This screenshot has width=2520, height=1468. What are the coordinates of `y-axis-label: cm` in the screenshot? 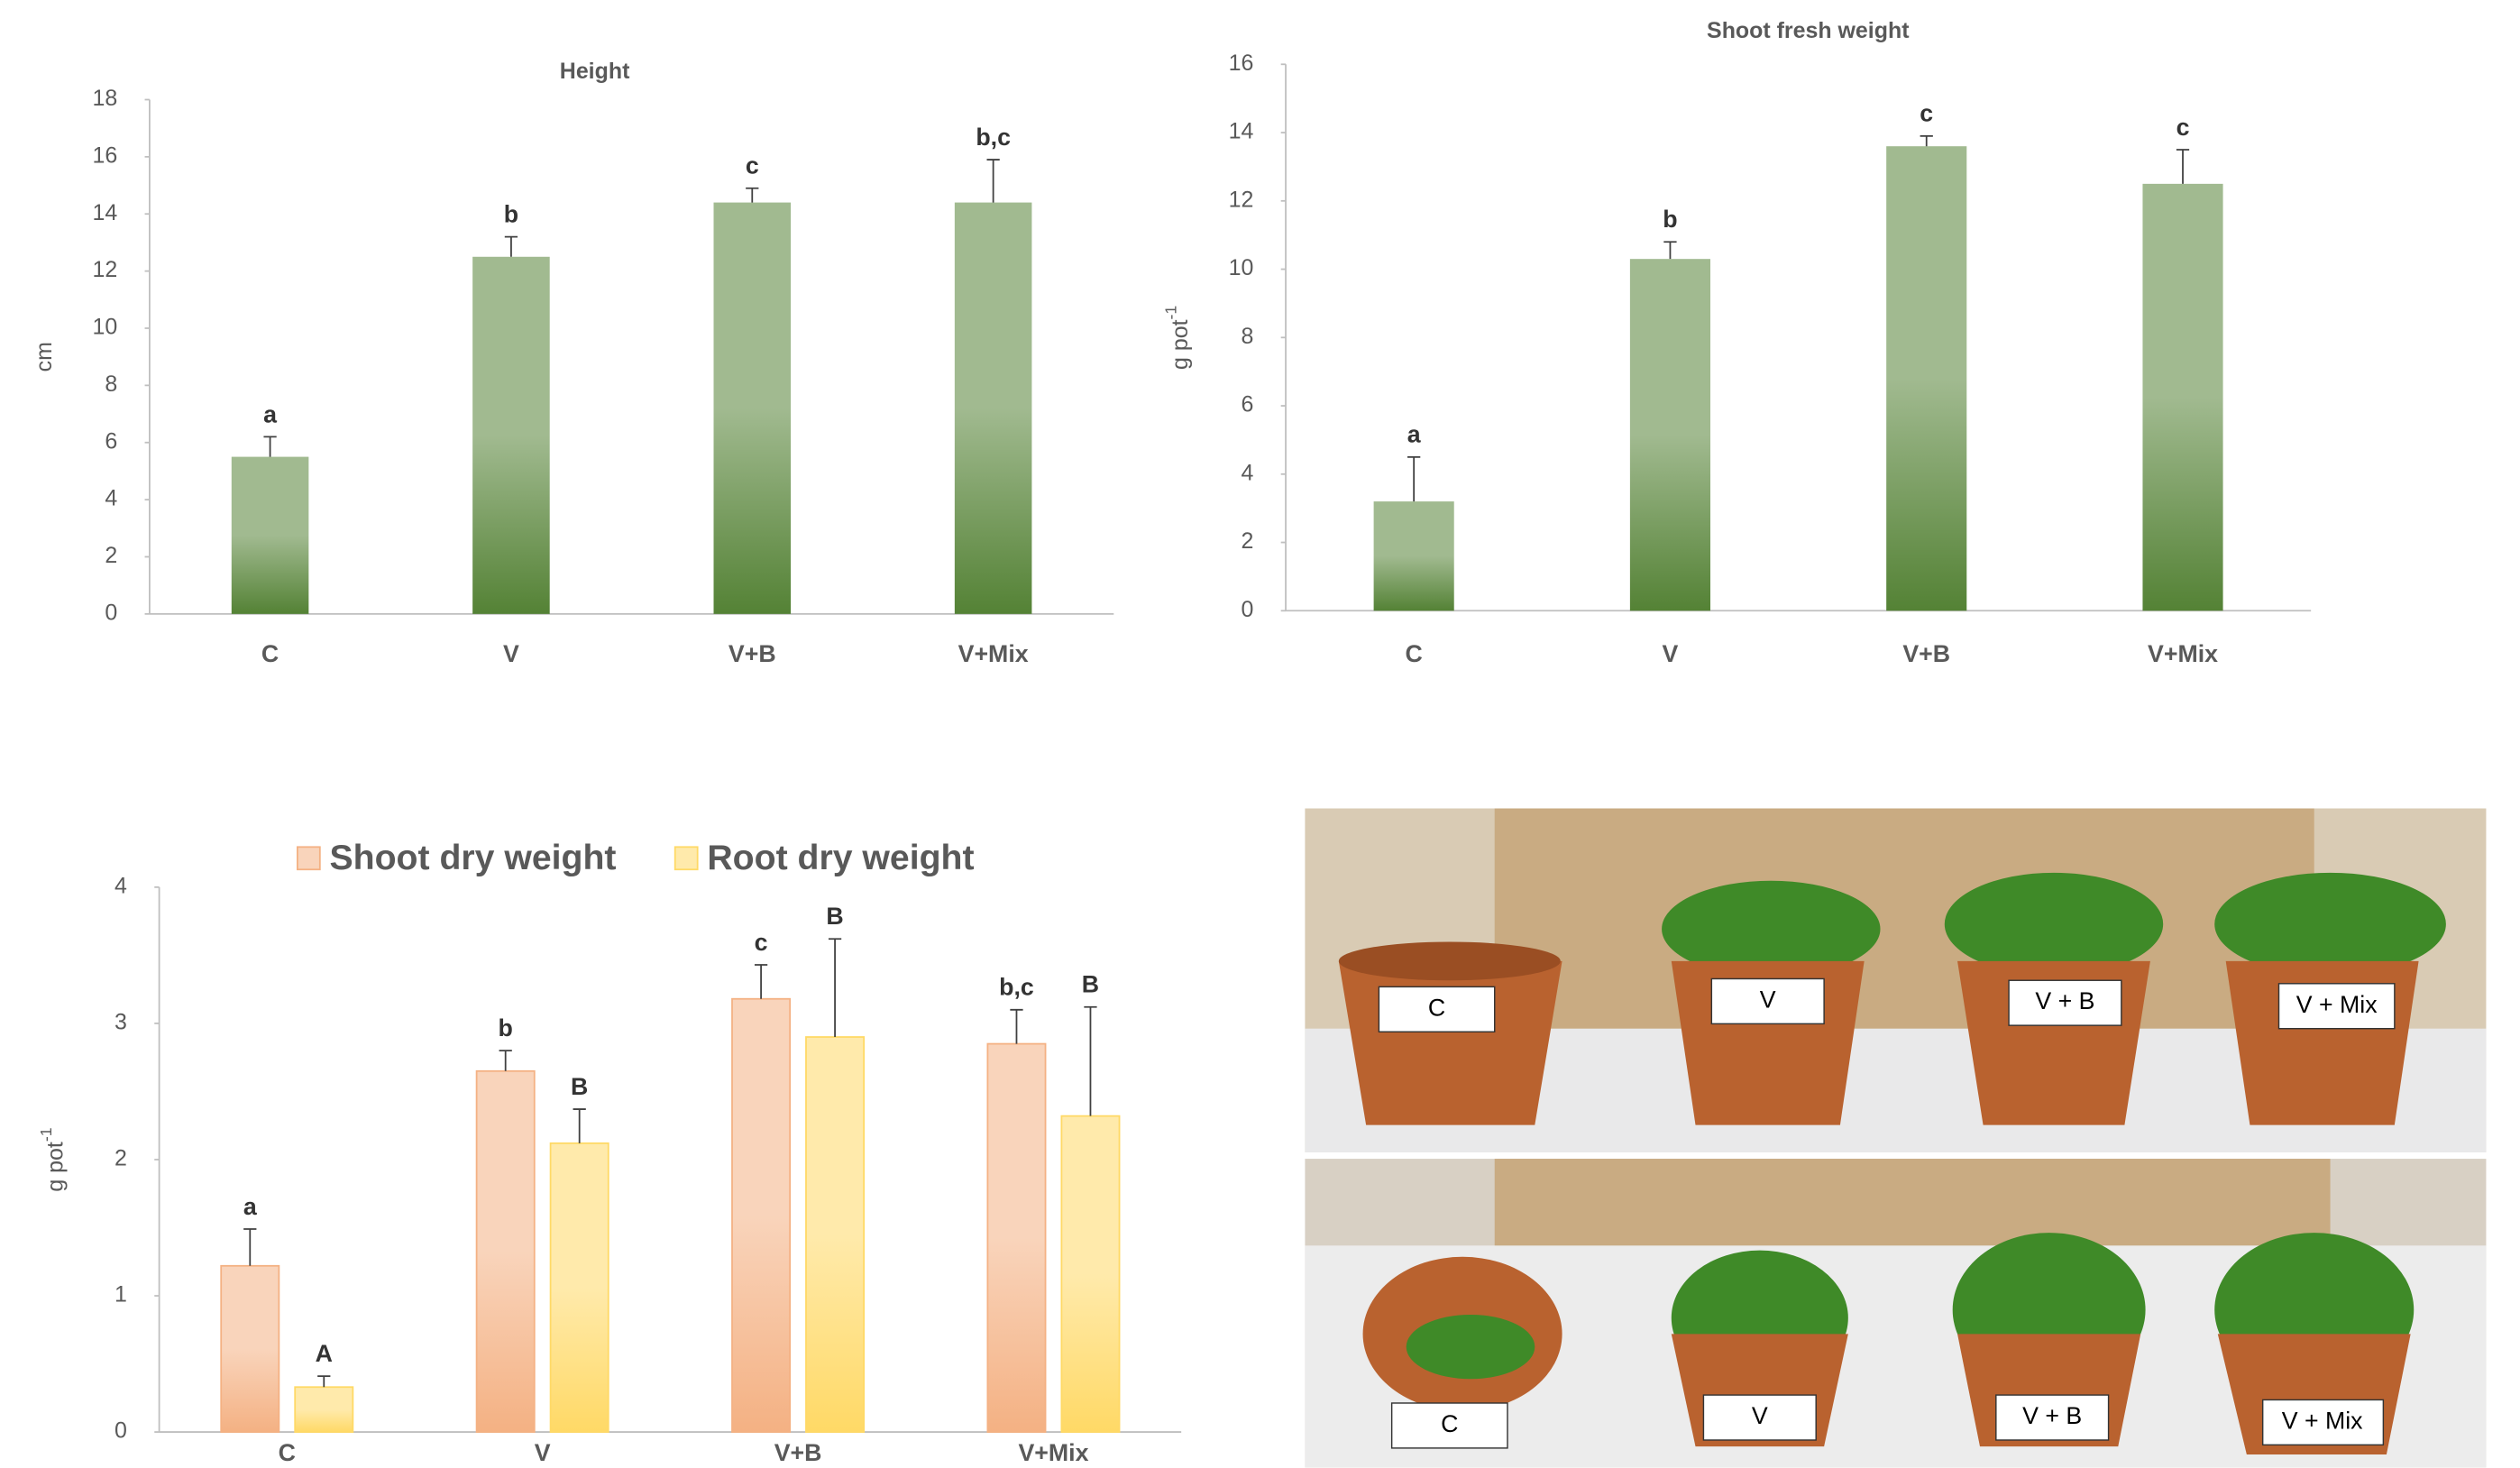 It's located at (45, 357).